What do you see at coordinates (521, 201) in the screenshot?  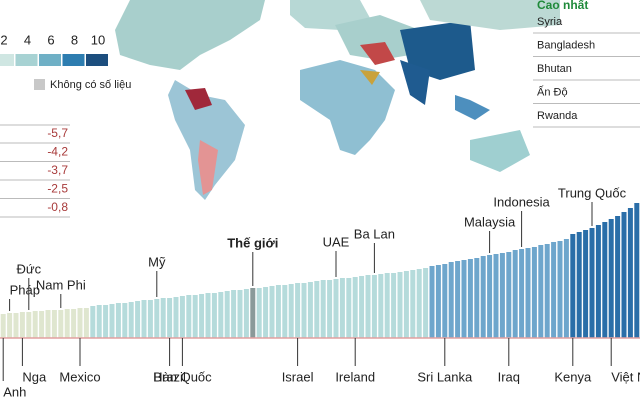 I see `bar-label: Indonesia` at bounding box center [521, 201].